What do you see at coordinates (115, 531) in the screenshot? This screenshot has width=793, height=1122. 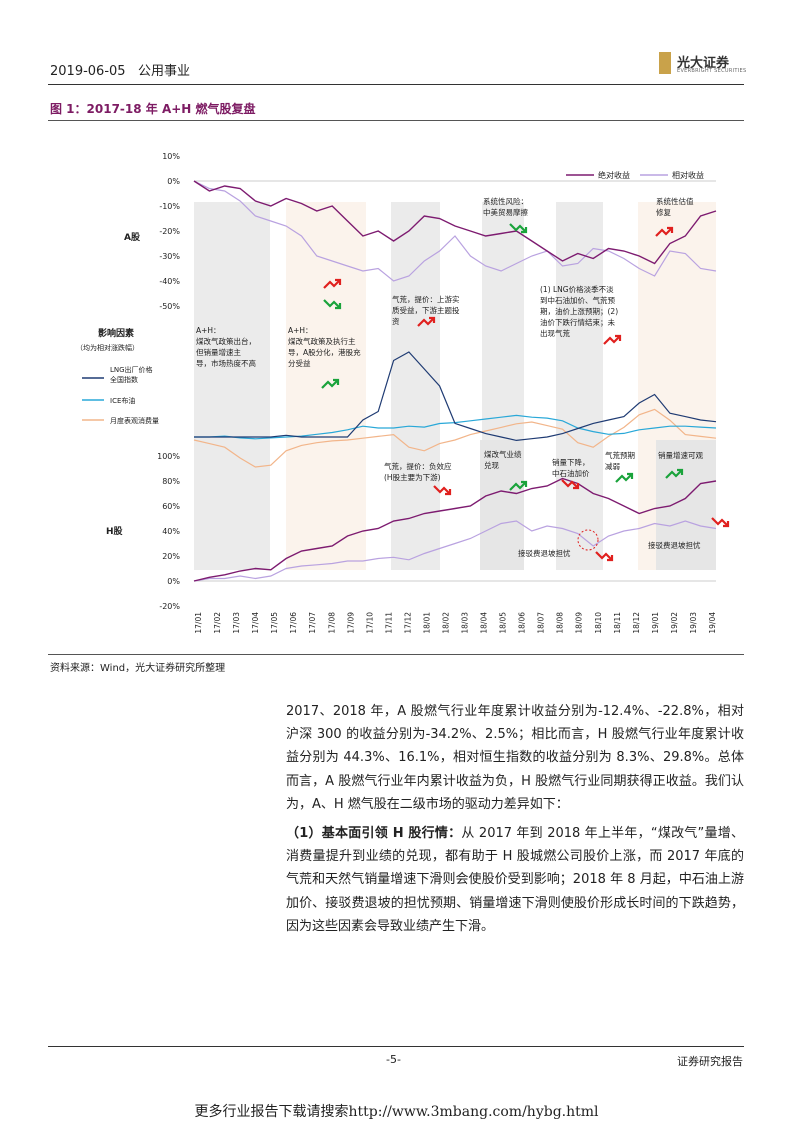 I see `h-panel-label: H股` at bounding box center [115, 531].